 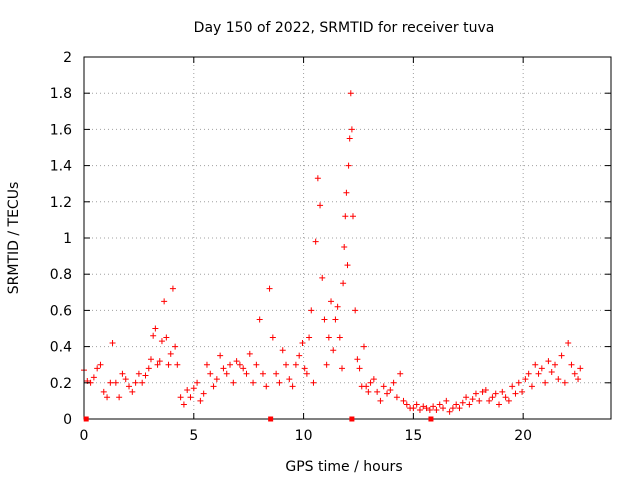 What do you see at coordinates (413, 436) in the screenshot?
I see `x-tick-label: 15` at bounding box center [413, 436].